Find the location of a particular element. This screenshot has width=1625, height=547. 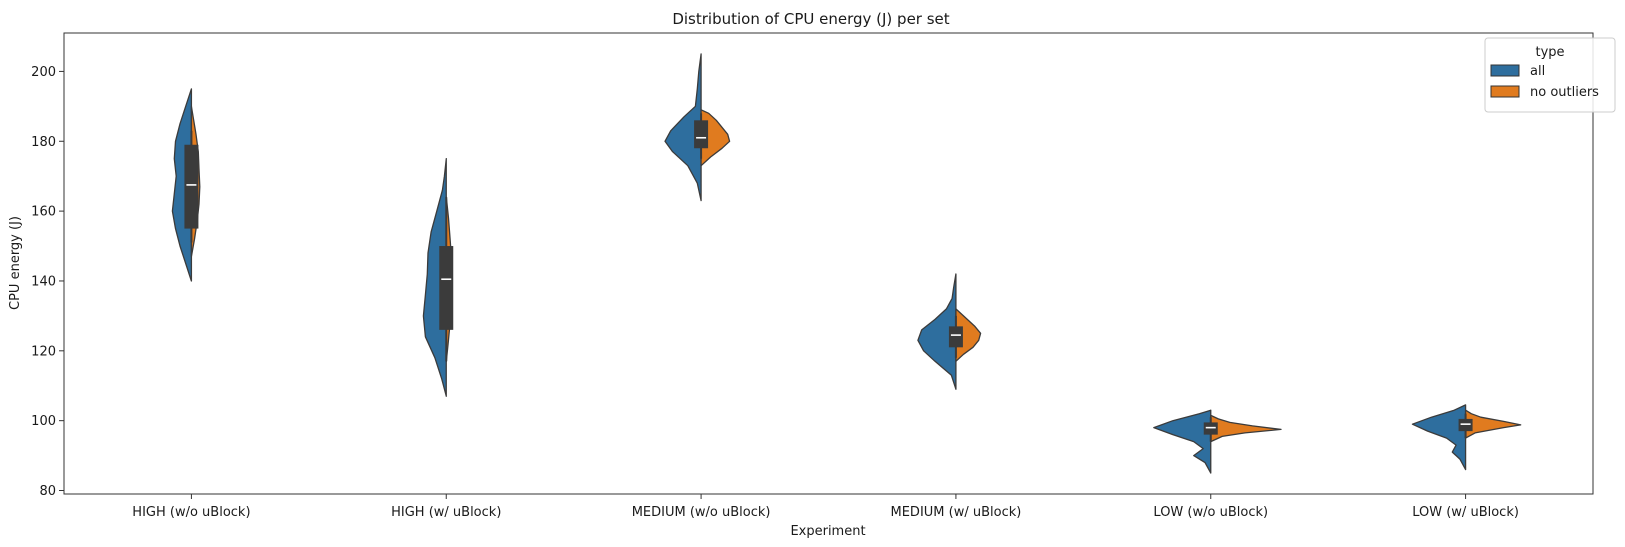

violin-all-low-w-o-ublock is located at coordinates (1182, 441).